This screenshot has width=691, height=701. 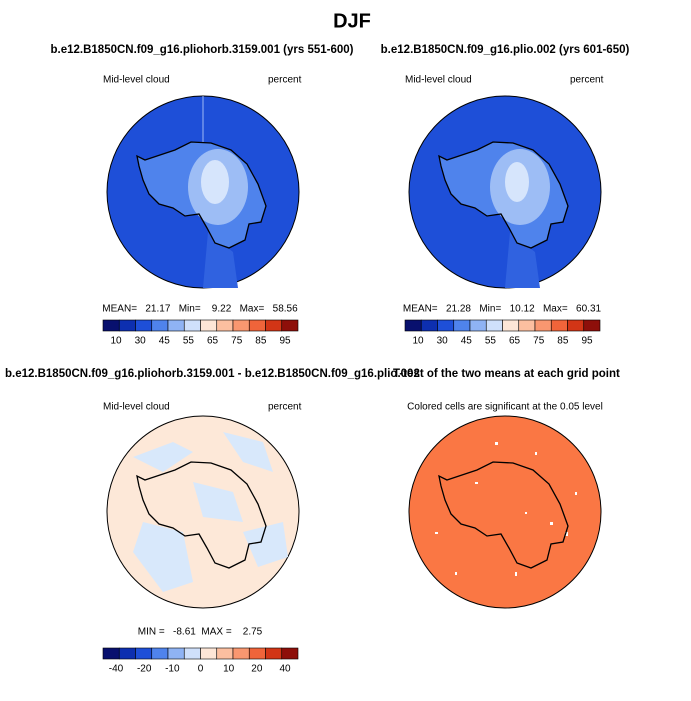 I want to click on colorbar-label: -10, so click(x=172, y=669).